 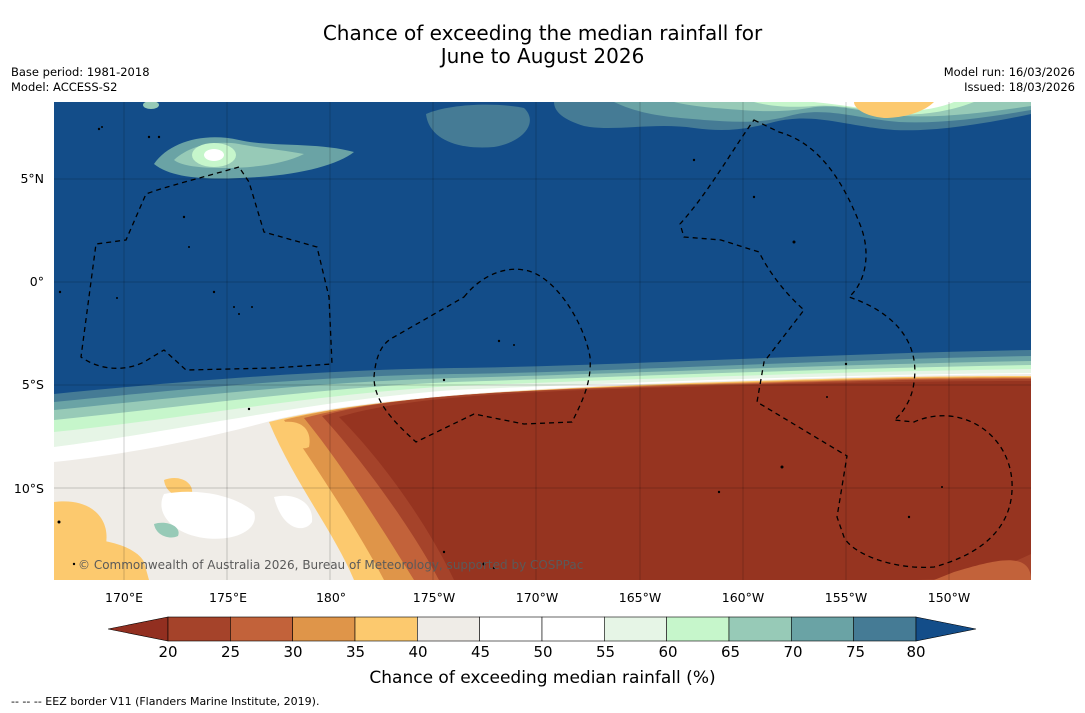 I want to click on meta-left: Base period: 1981-2018 Model: ACCESS-S2, so click(x=80, y=80).